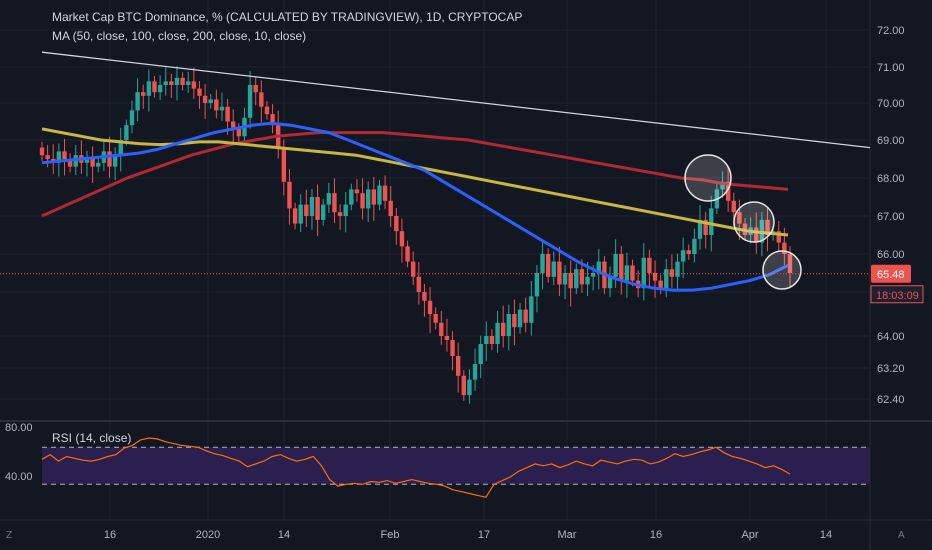  I want to click on ma200-line, so click(415, 174).